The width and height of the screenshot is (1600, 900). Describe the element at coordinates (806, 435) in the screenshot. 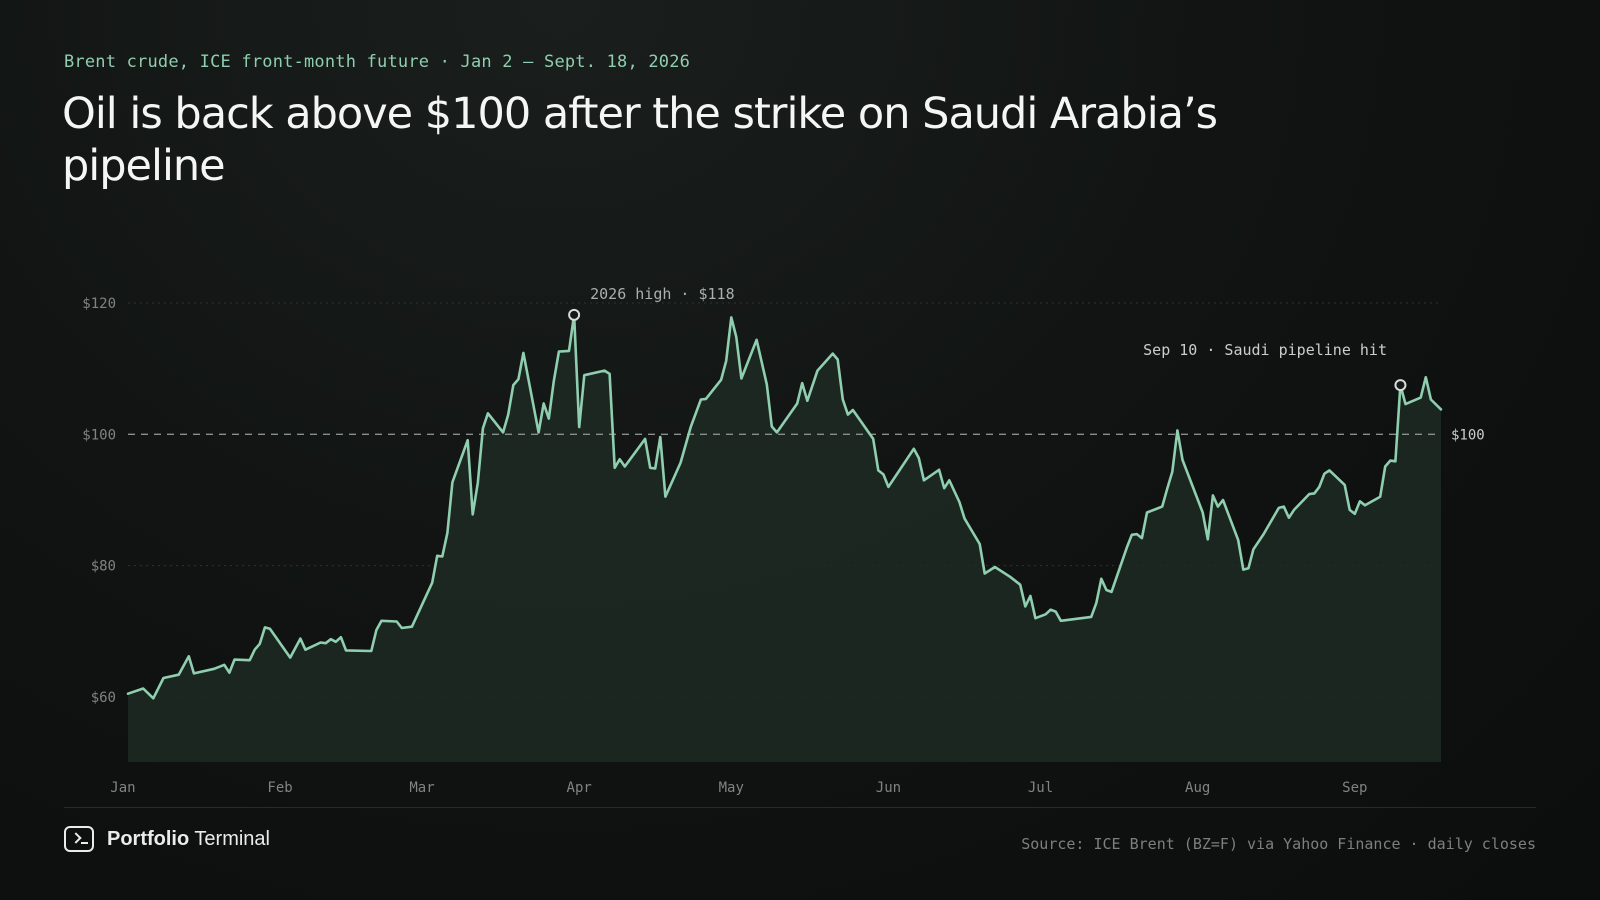

I see `reference-layer: $100` at that location.